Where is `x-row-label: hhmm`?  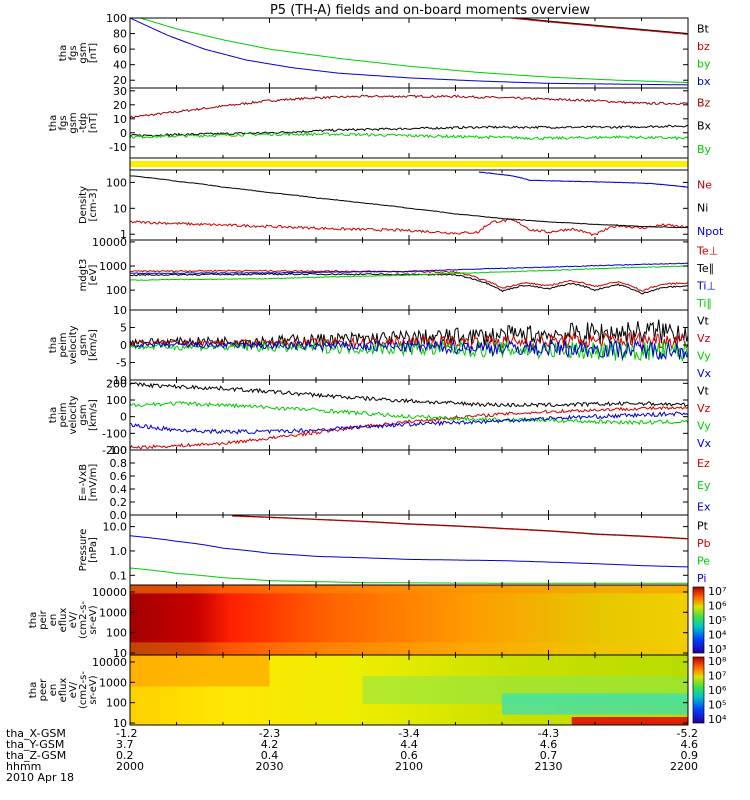 x-row-label: hhmm is located at coordinates (23, 766).